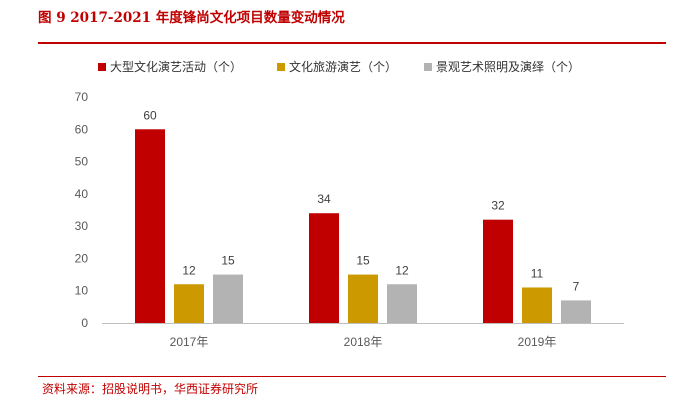  I want to click on legend-label: 大型文化演艺活动（个）, so click(176, 66).